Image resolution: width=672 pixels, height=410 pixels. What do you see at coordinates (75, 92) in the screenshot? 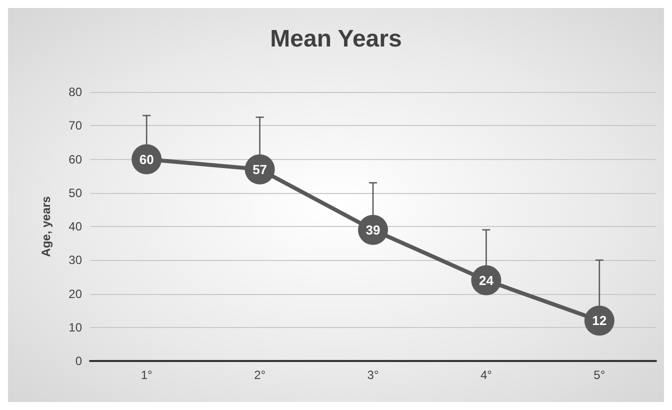
I see `y-tick-label: 80` at bounding box center [75, 92].